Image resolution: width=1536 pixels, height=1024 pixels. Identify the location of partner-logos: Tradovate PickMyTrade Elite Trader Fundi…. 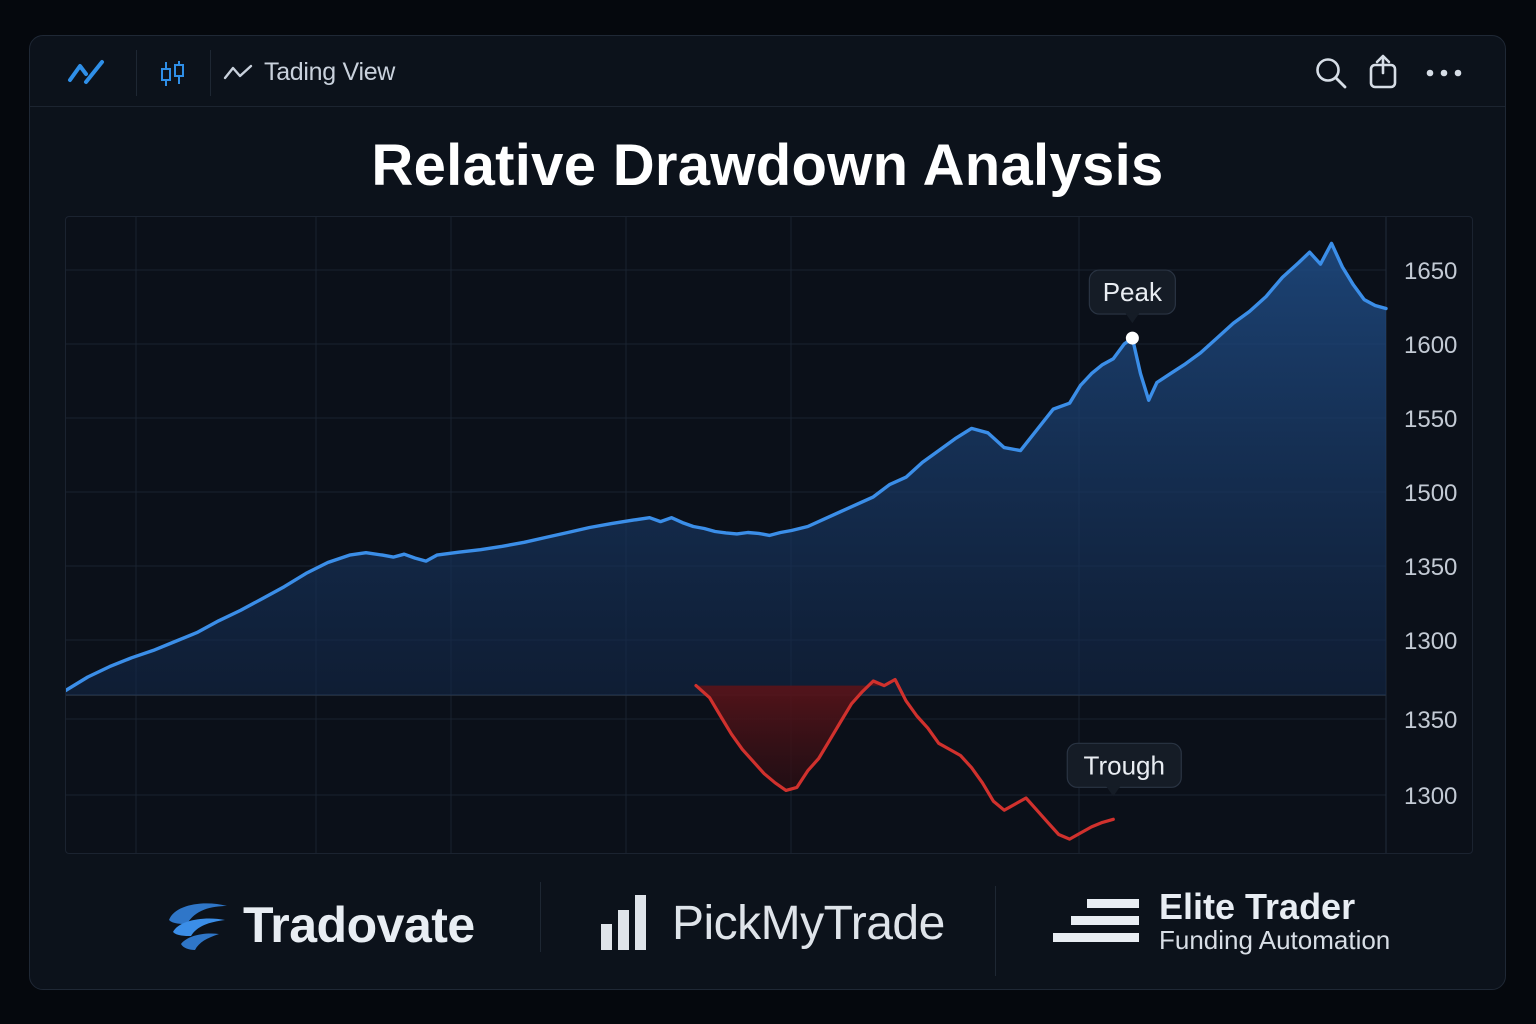
(767, 927).